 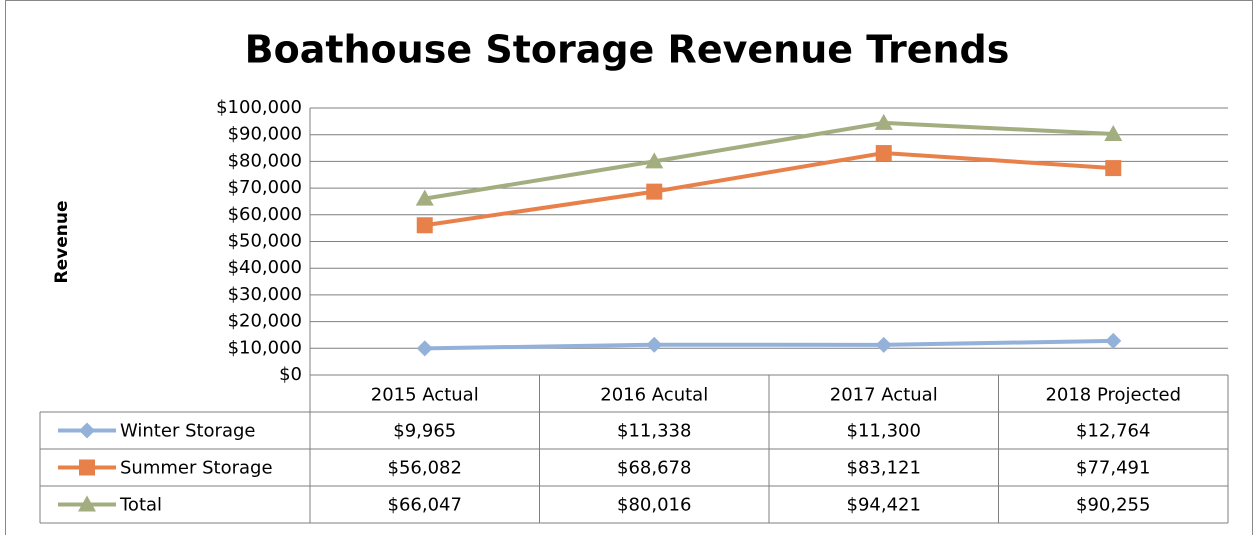 I want to click on y-tick-label: $100,000, so click(x=259, y=107).